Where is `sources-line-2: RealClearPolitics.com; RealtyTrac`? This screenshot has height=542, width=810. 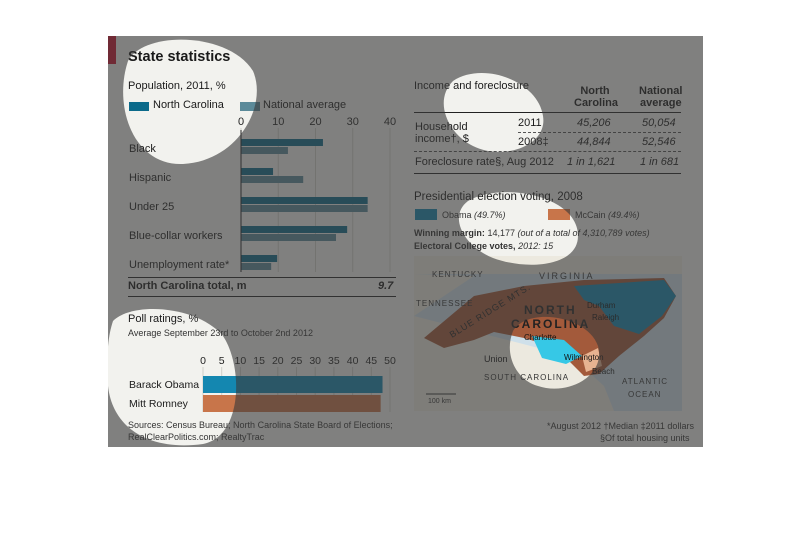 sources-line-2: RealClearPolitics.com; RealtyTrac is located at coordinates (196, 437).